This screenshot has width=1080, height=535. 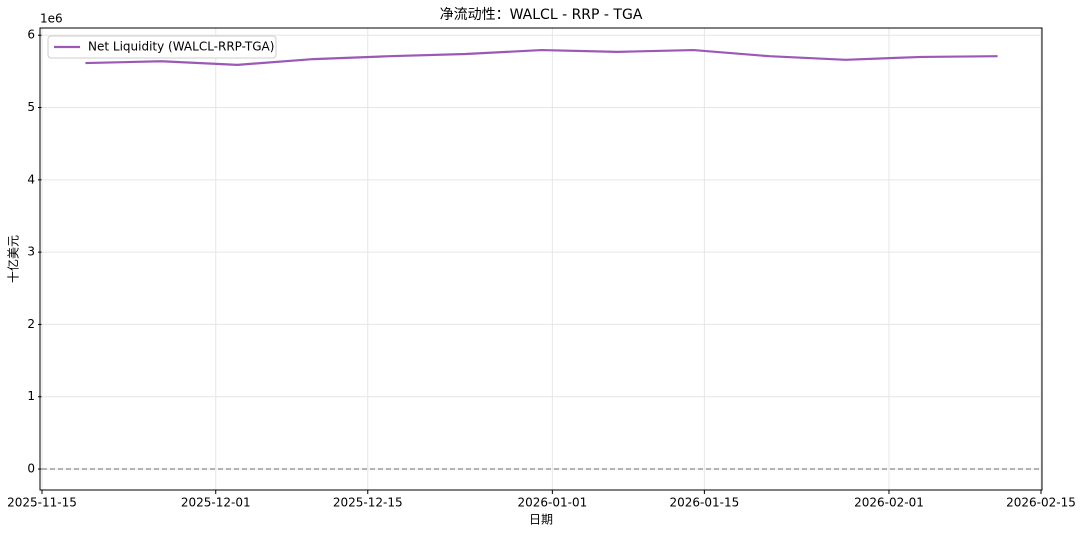 I want to click on x-tick-label: 2026-01-01, so click(x=552, y=503).